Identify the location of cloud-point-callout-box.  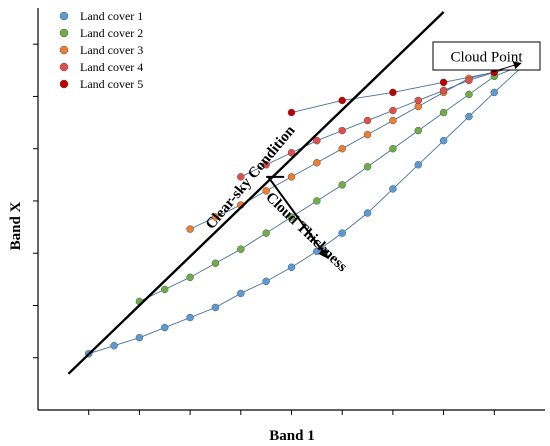
(486, 56).